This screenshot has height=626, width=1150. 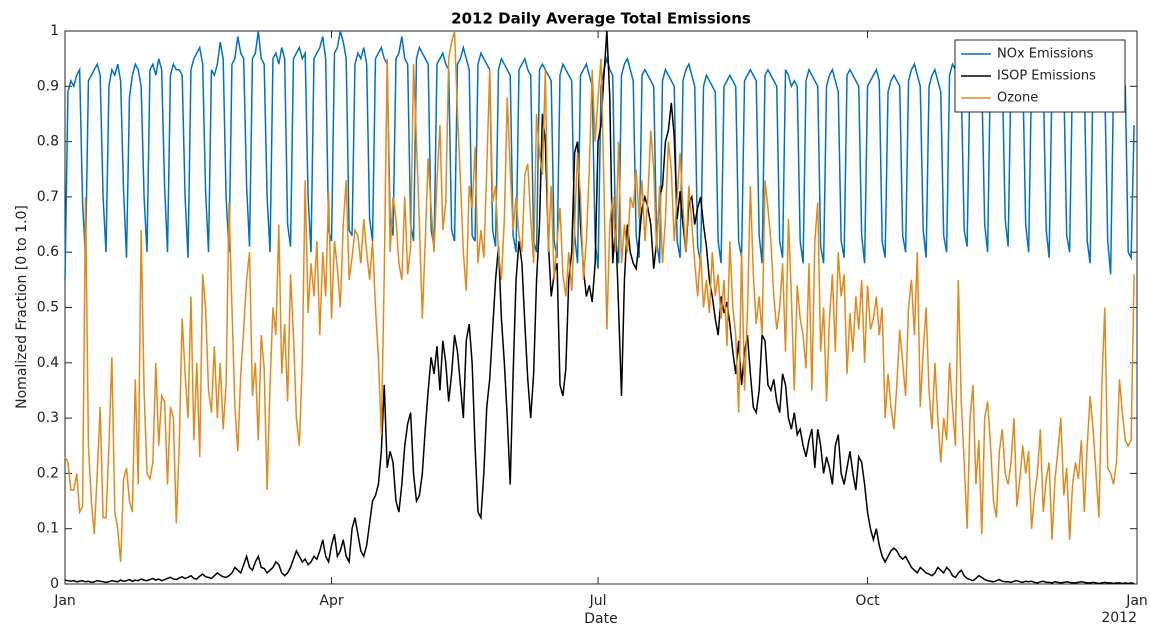 What do you see at coordinates (54, 584) in the screenshot?
I see `y-tick-label: 0` at bounding box center [54, 584].